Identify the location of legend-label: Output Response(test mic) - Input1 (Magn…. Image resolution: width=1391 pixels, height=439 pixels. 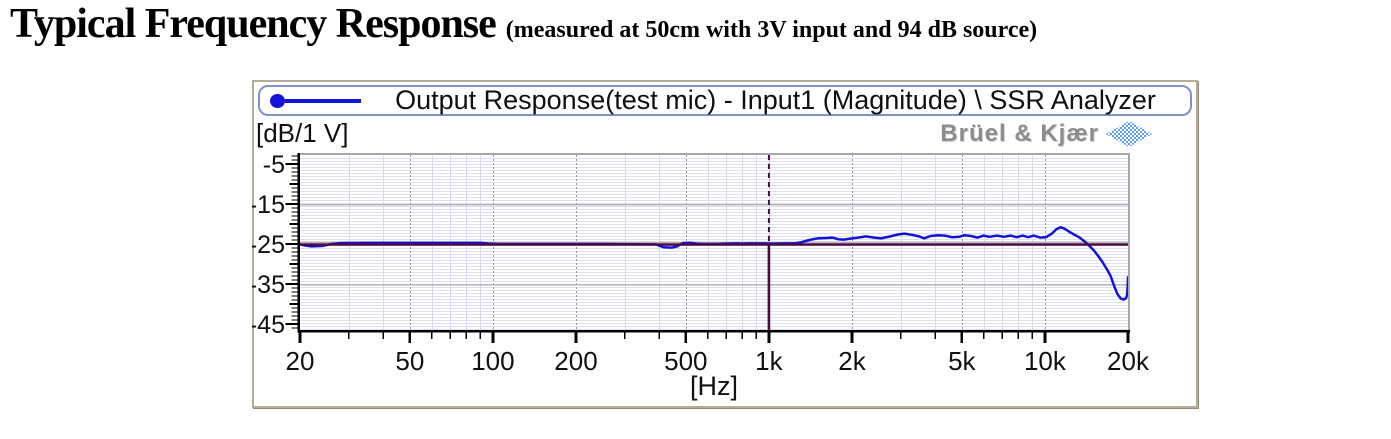
(775, 100).